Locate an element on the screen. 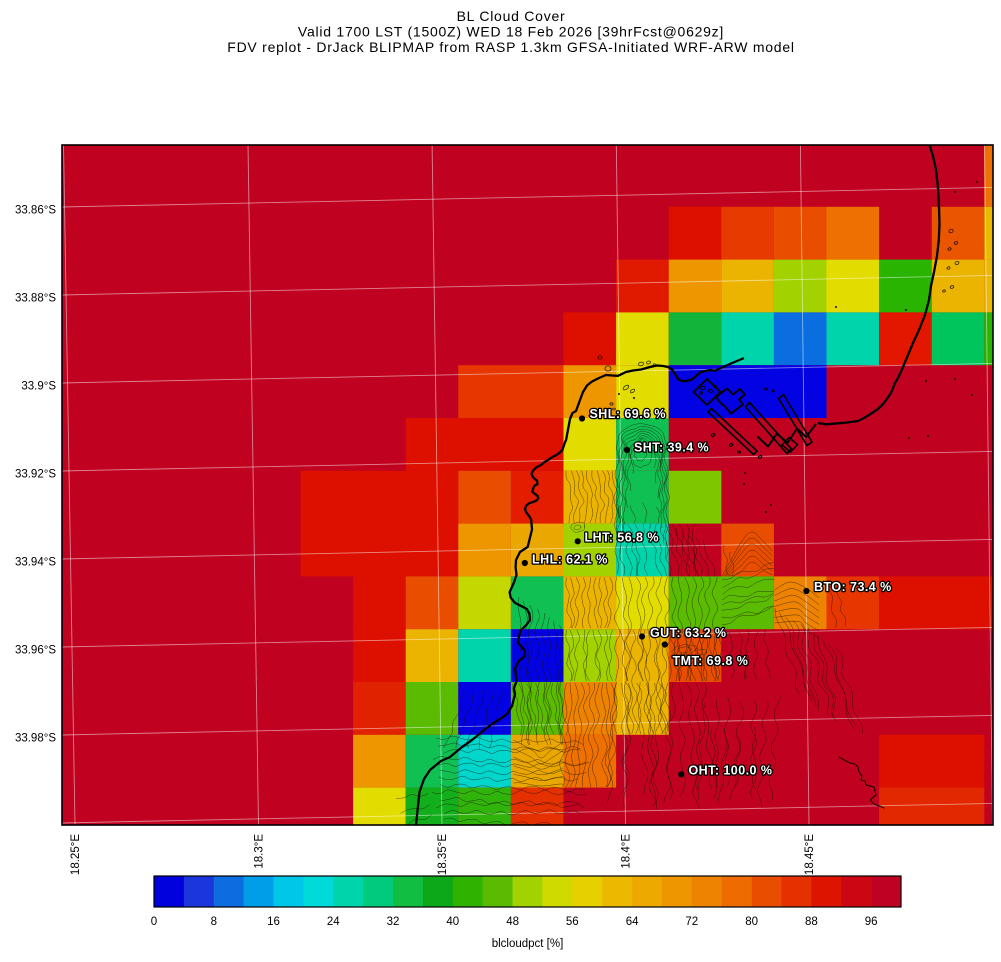 The width and height of the screenshot is (1001, 962). svg-text: 18.4°E is located at coordinates (627, 851).